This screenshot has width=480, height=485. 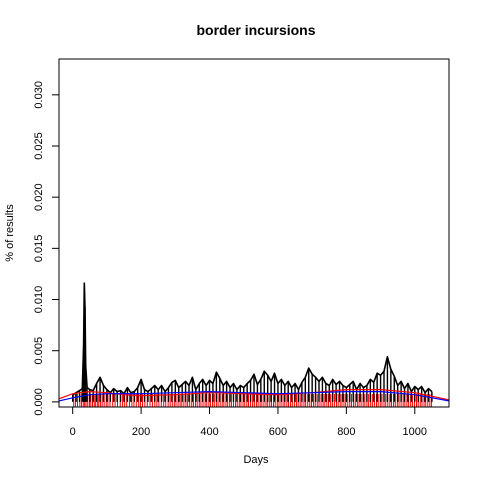 I want to click on smooth-blue-curve, so click(x=254, y=396).